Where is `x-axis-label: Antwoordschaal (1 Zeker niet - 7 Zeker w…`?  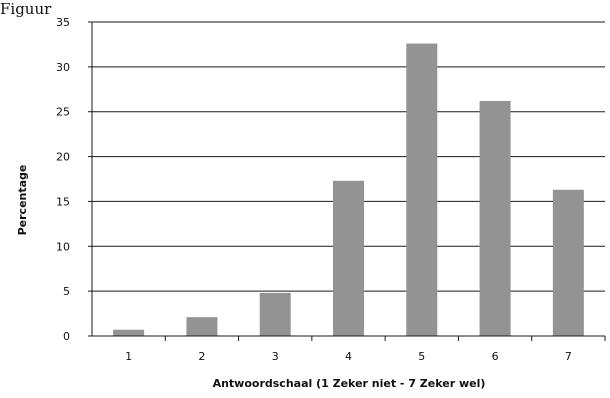 x-axis-label: Antwoordschaal (1 Zeker niet - 7 Zeker w… is located at coordinates (349, 383).